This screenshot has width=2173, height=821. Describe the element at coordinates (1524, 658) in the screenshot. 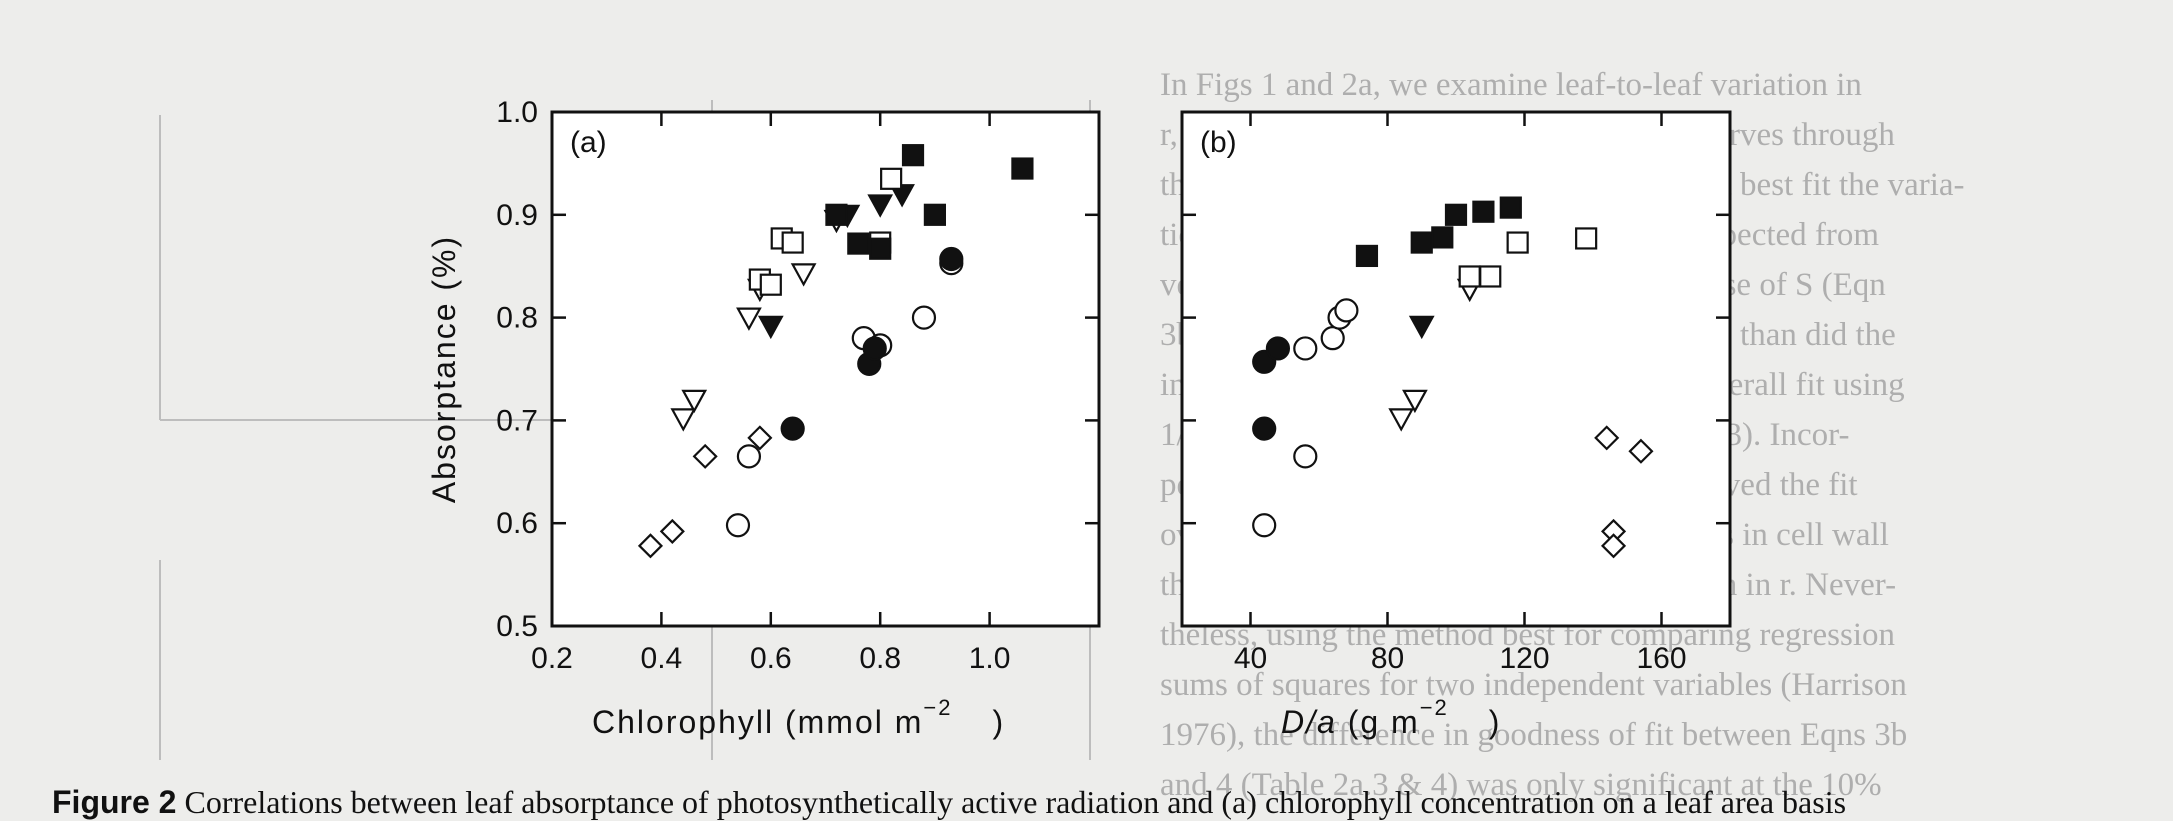

I see `x-tick-label: 120` at that location.